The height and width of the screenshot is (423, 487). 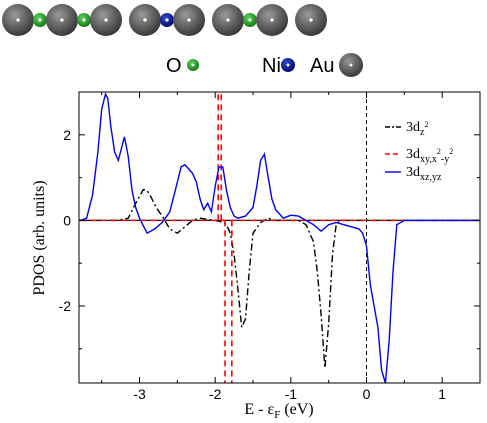 I want to click on y-axis-label: PDOS (arb. units), so click(x=39, y=237).